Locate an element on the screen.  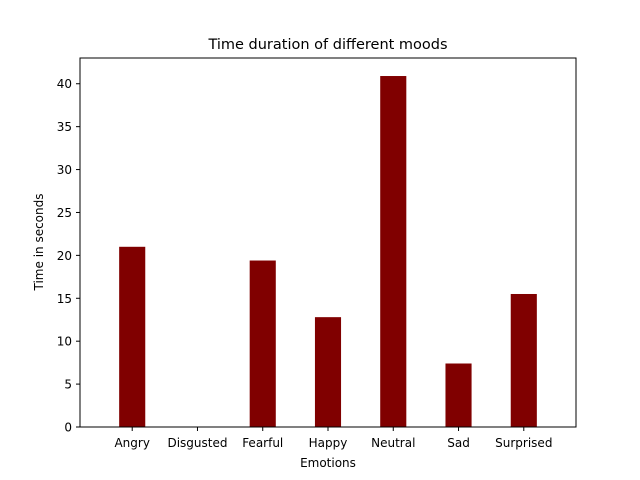
x-tick-label: Neutral is located at coordinates (393, 443).